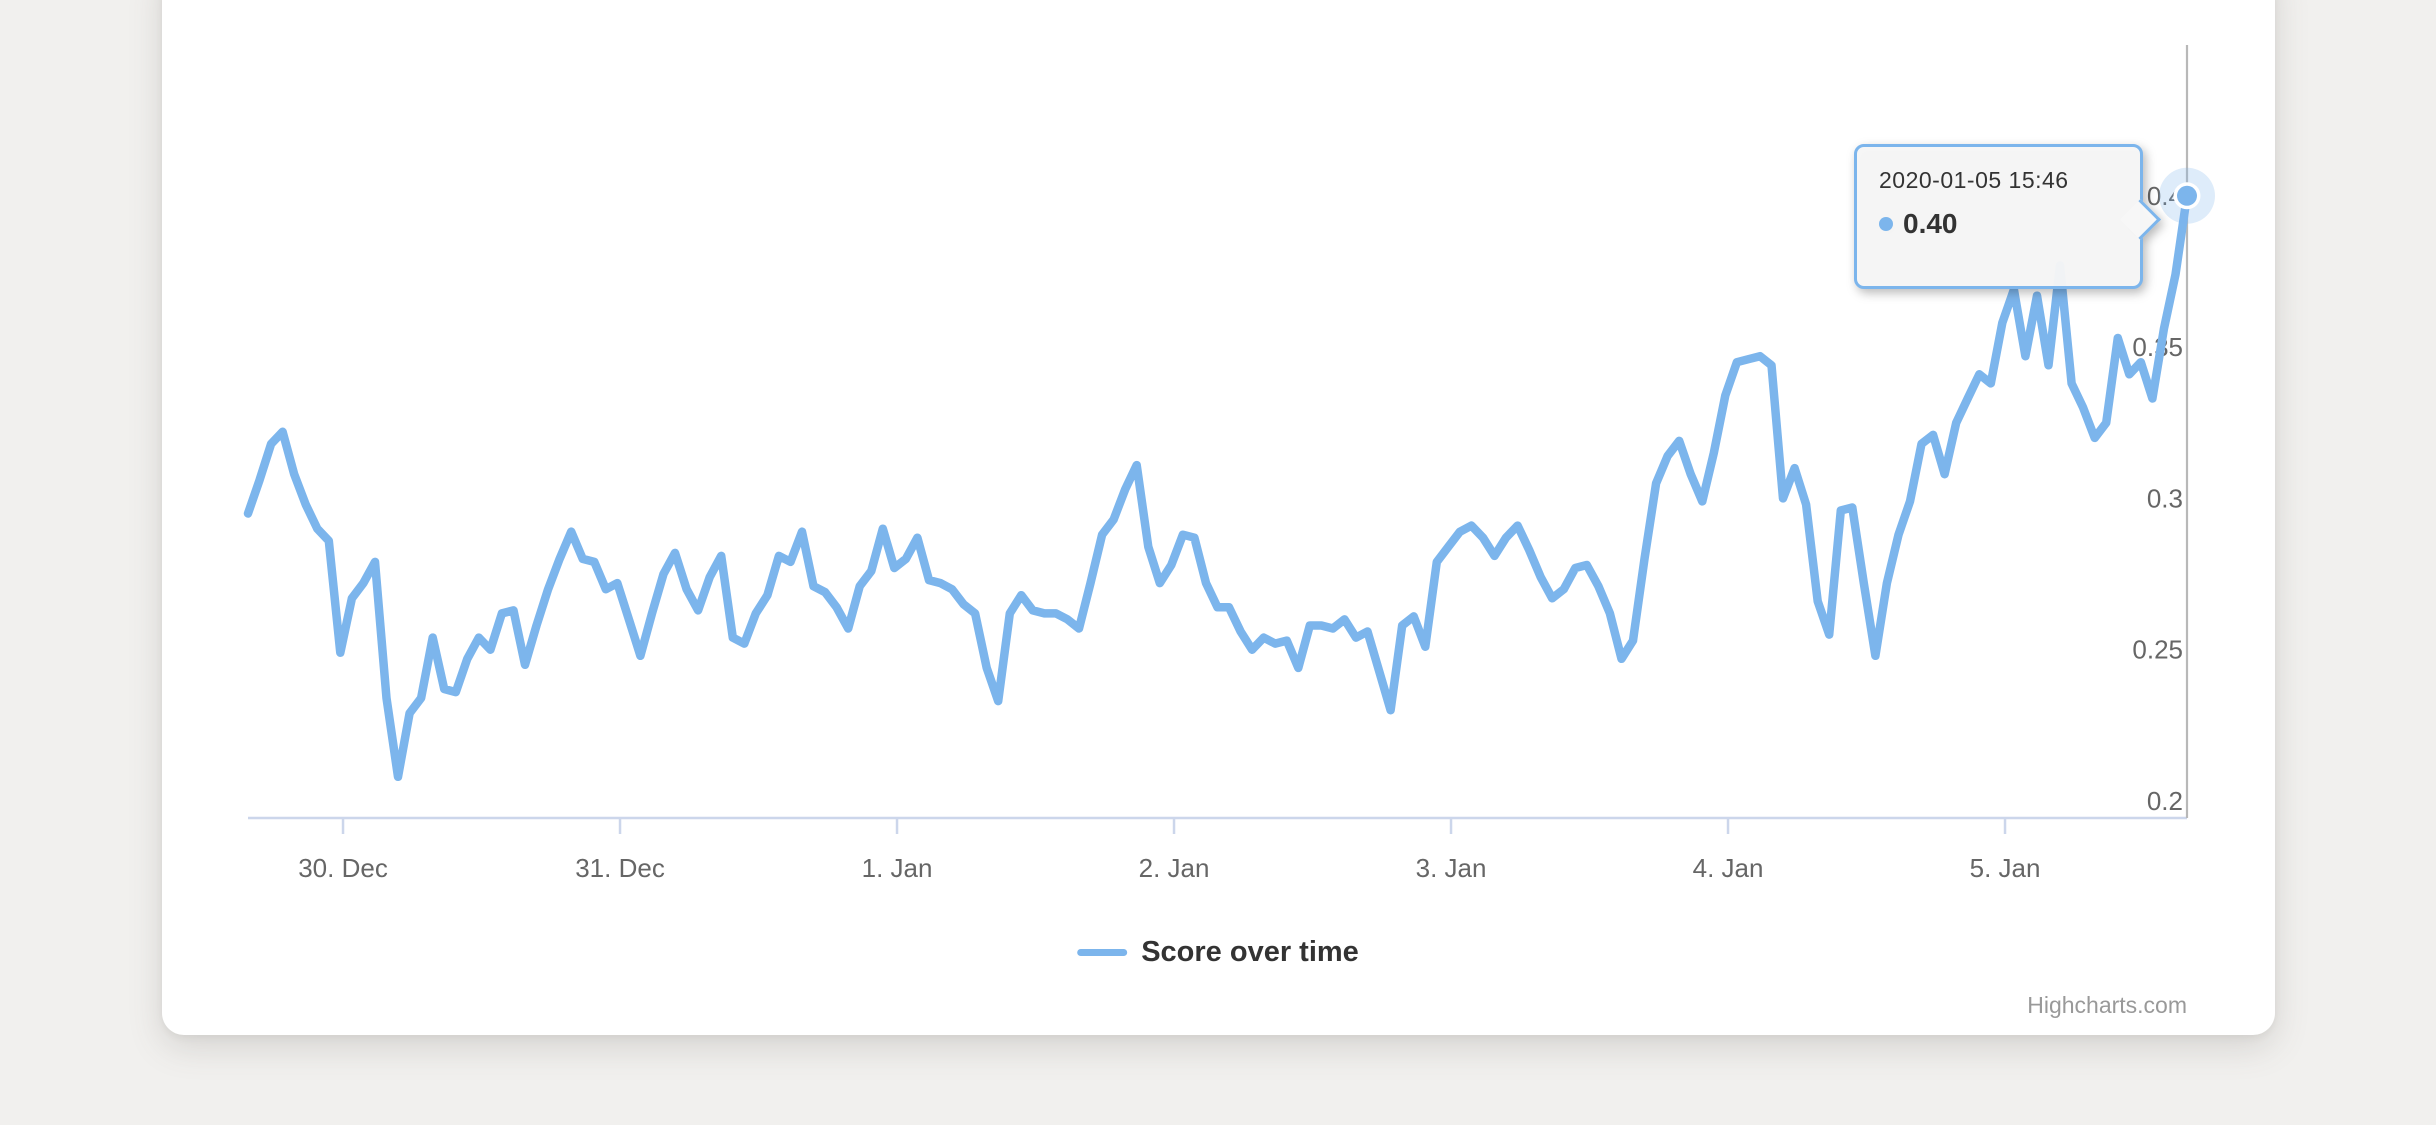 Image resolution: width=2436 pixels, height=1125 pixels. Describe the element at coordinates (2107, 1005) in the screenshot. I see `highcharts-credits-link: Highcharts.com` at that location.